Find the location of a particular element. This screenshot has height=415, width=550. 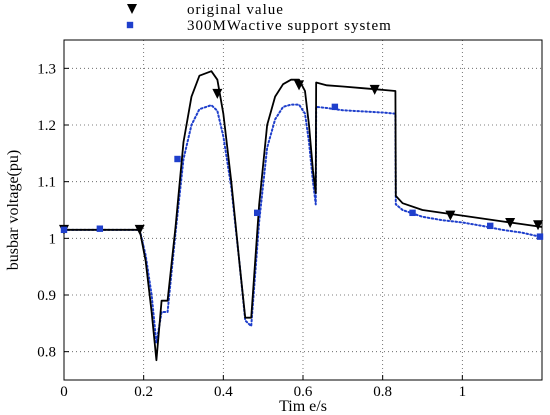

x-tick-label: 0.2 is located at coordinates (143, 392).